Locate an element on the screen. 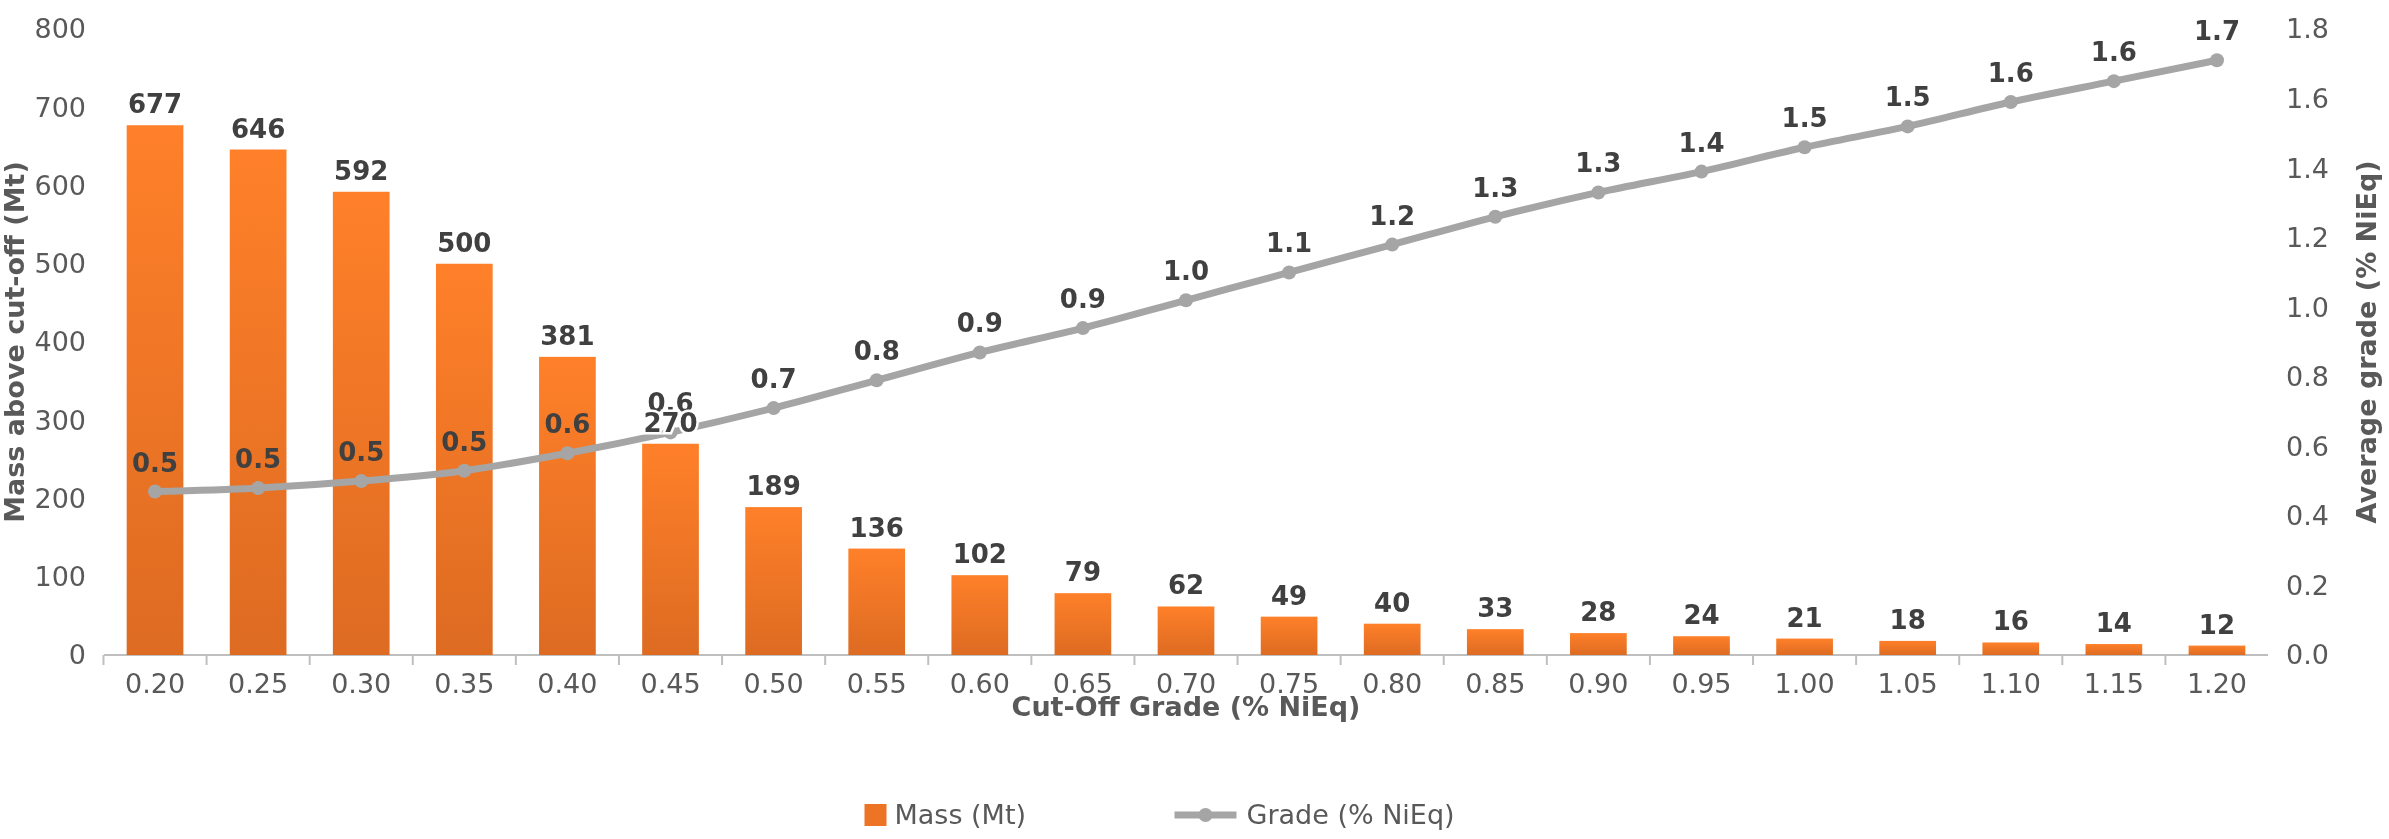 Image resolution: width=2389 pixels, height=839 pixels. x-tick-label: 0.55 is located at coordinates (876, 683).